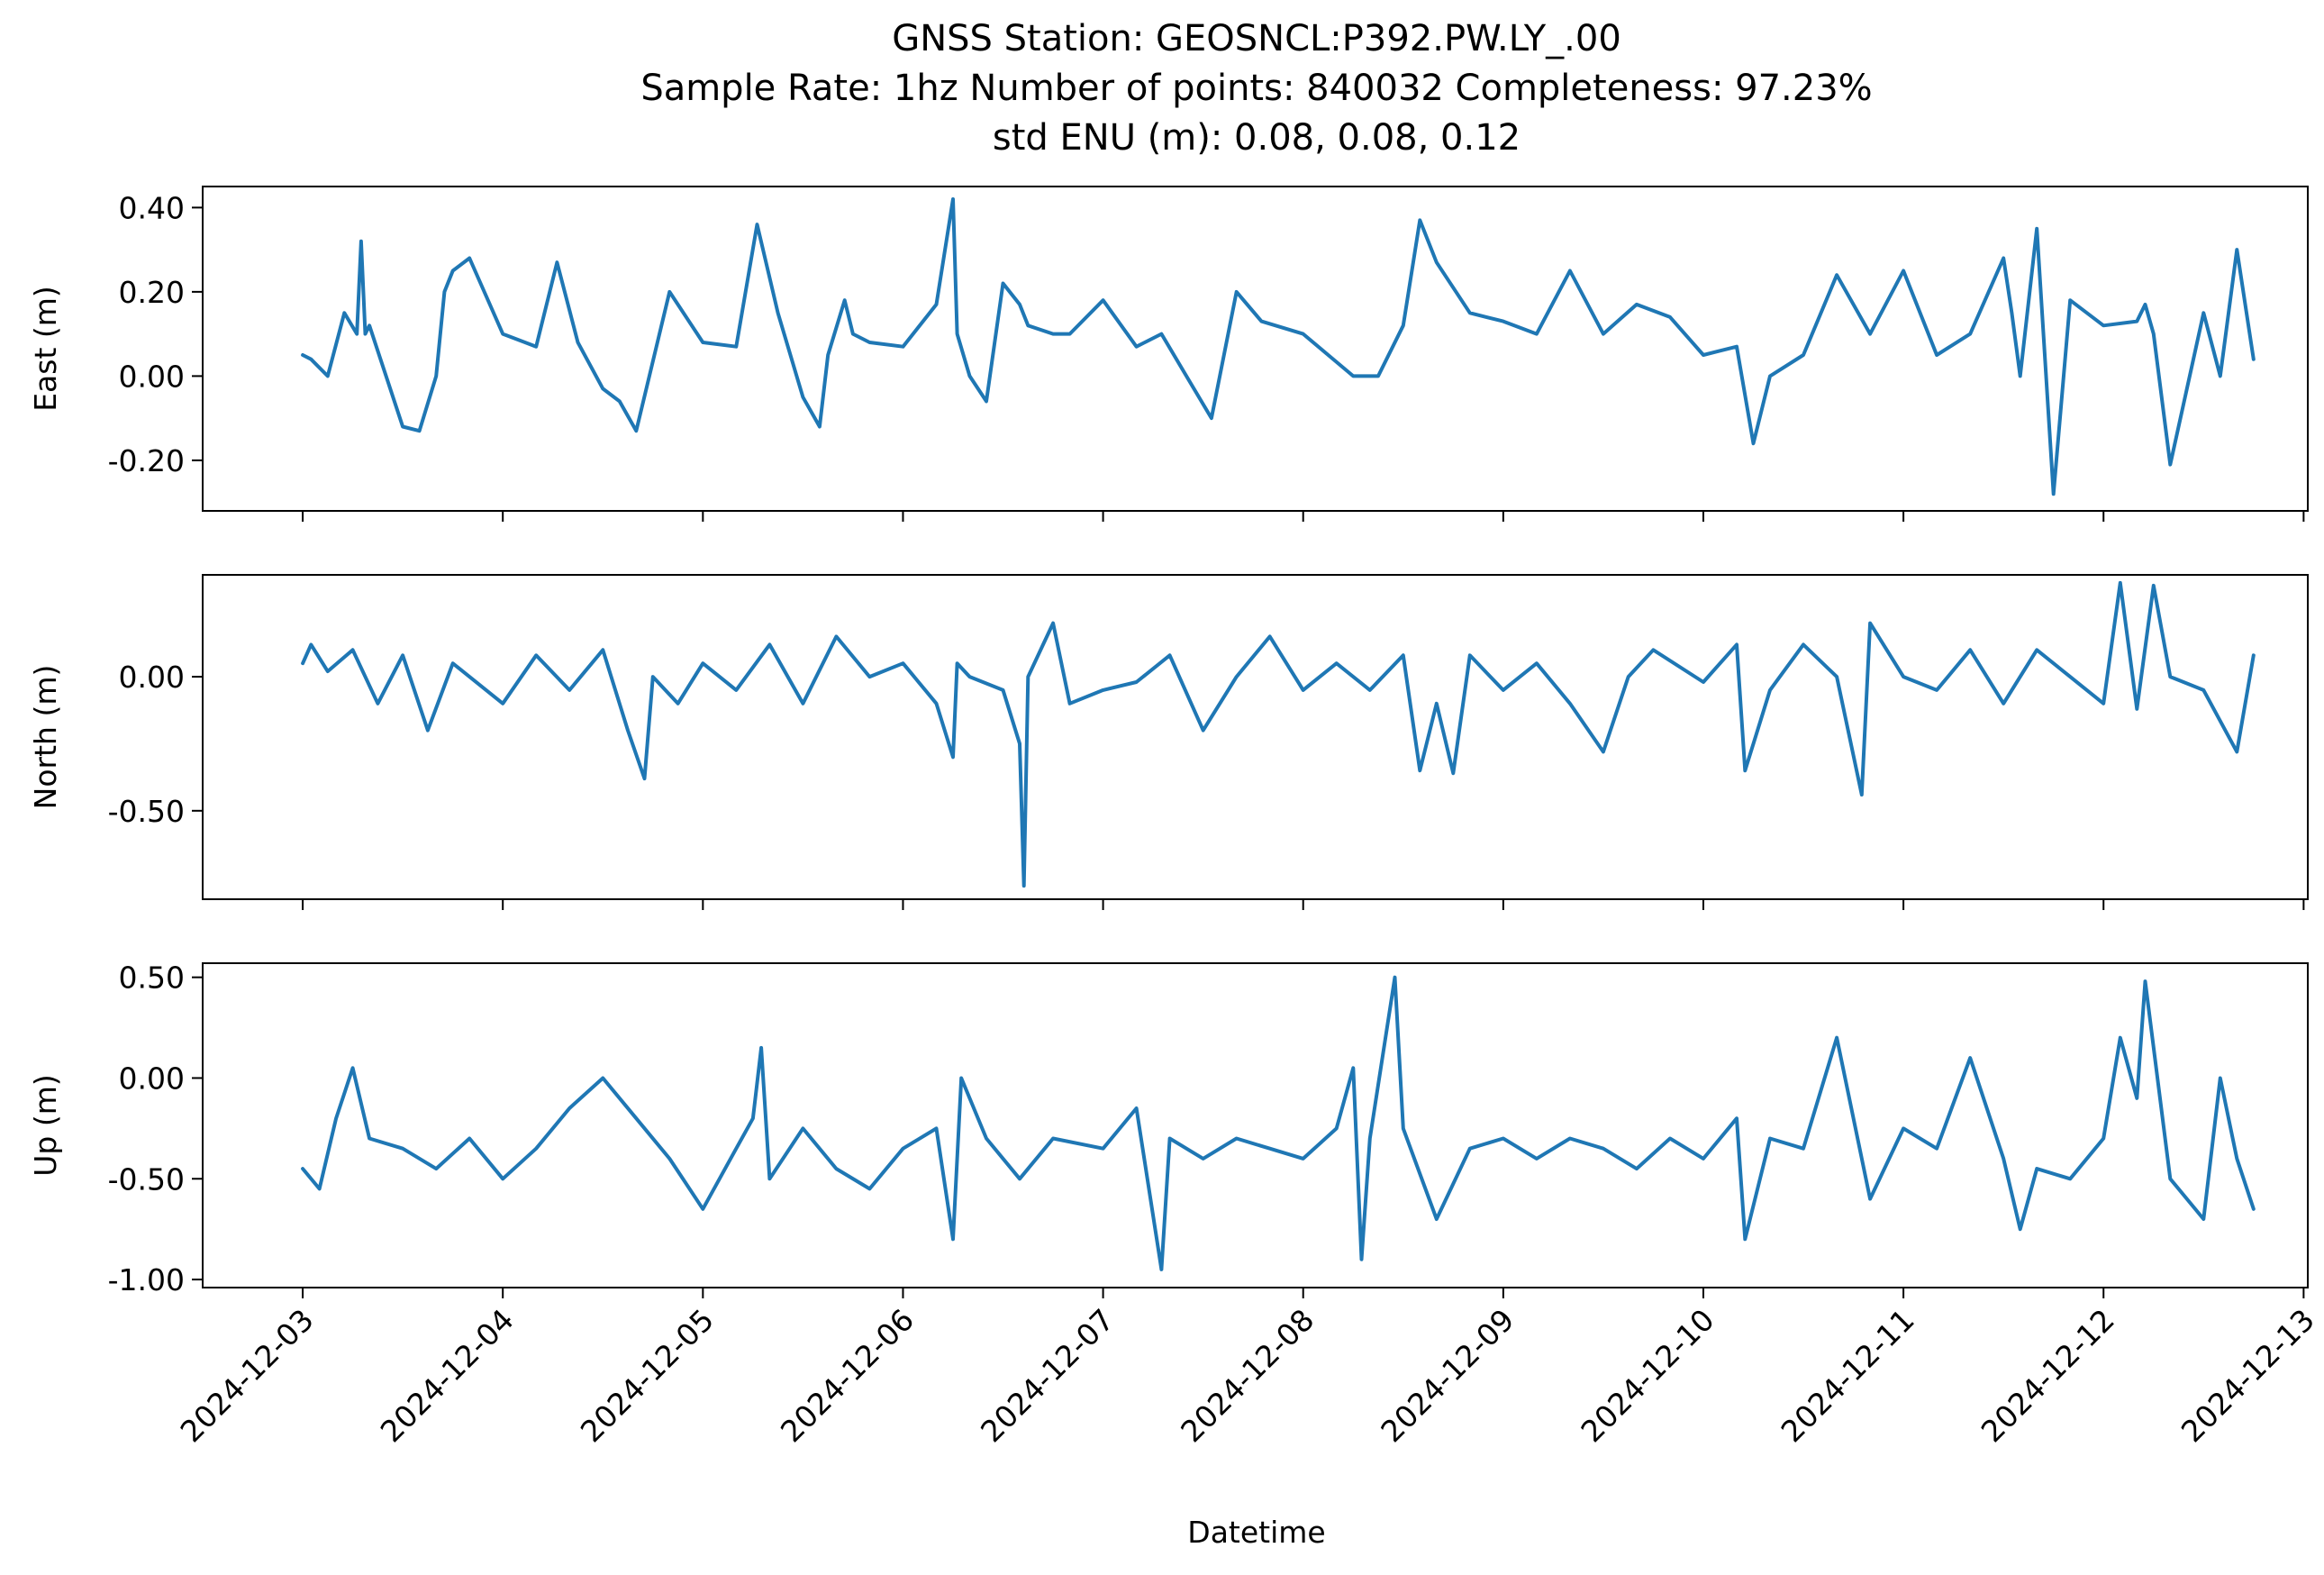 The height and width of the screenshot is (1575, 2324). I want to click on y-axis-label: East (m), so click(46, 349).